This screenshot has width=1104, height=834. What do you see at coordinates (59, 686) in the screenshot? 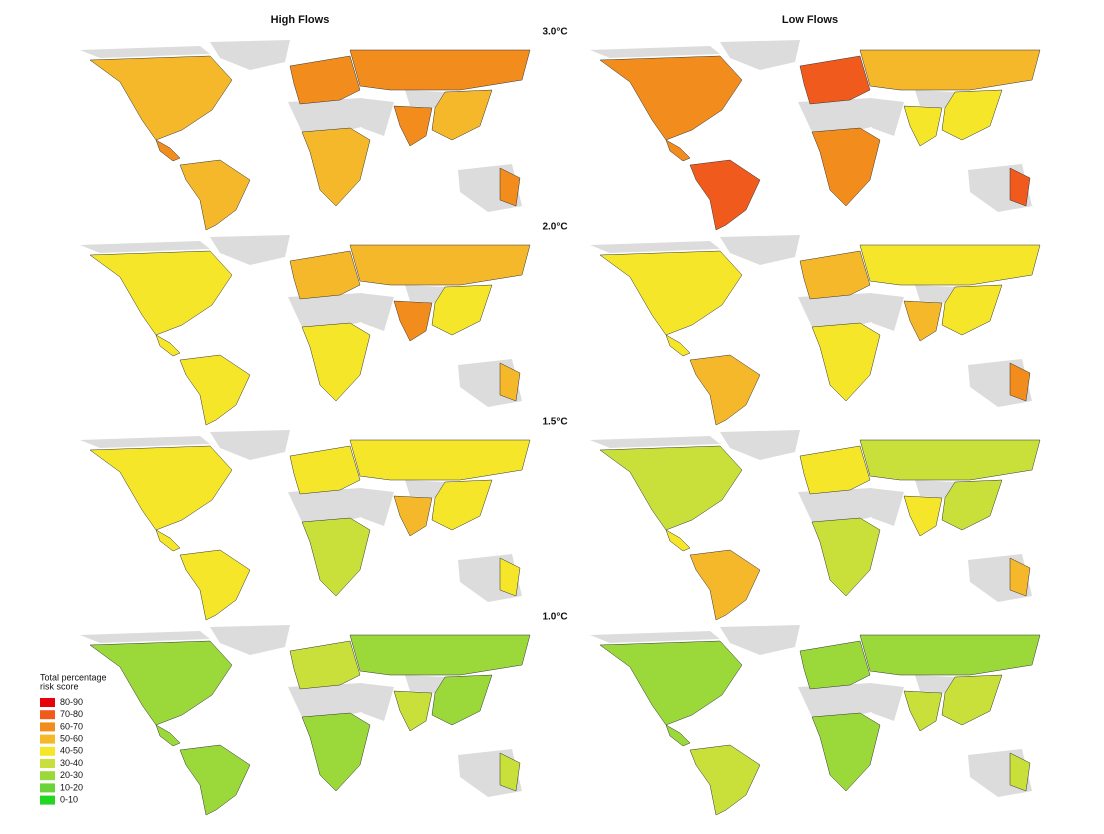
I see `legend-title: risk score` at bounding box center [59, 686].